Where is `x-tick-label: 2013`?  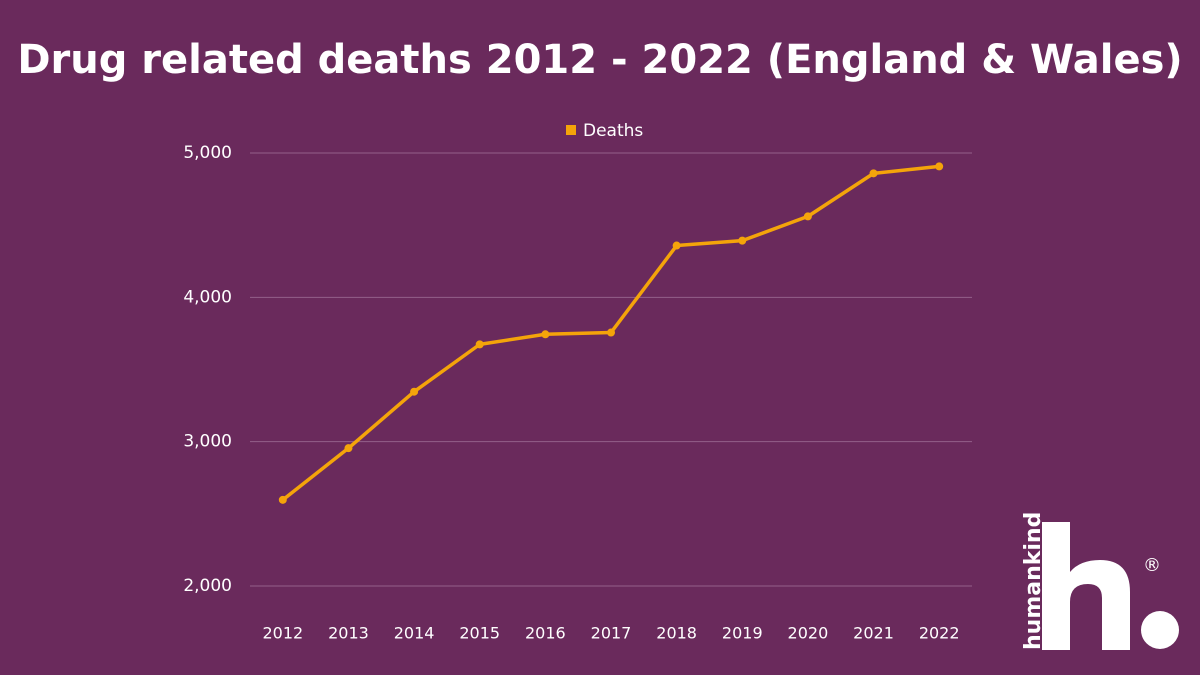
x-tick-label: 2013 is located at coordinates (348, 633).